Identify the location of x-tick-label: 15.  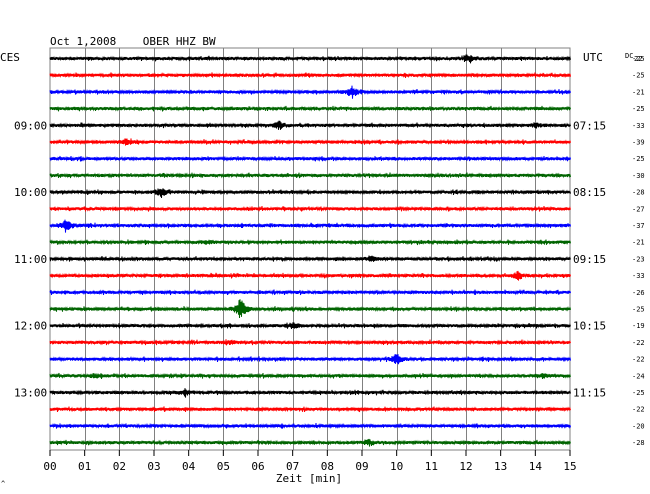
(569, 466).